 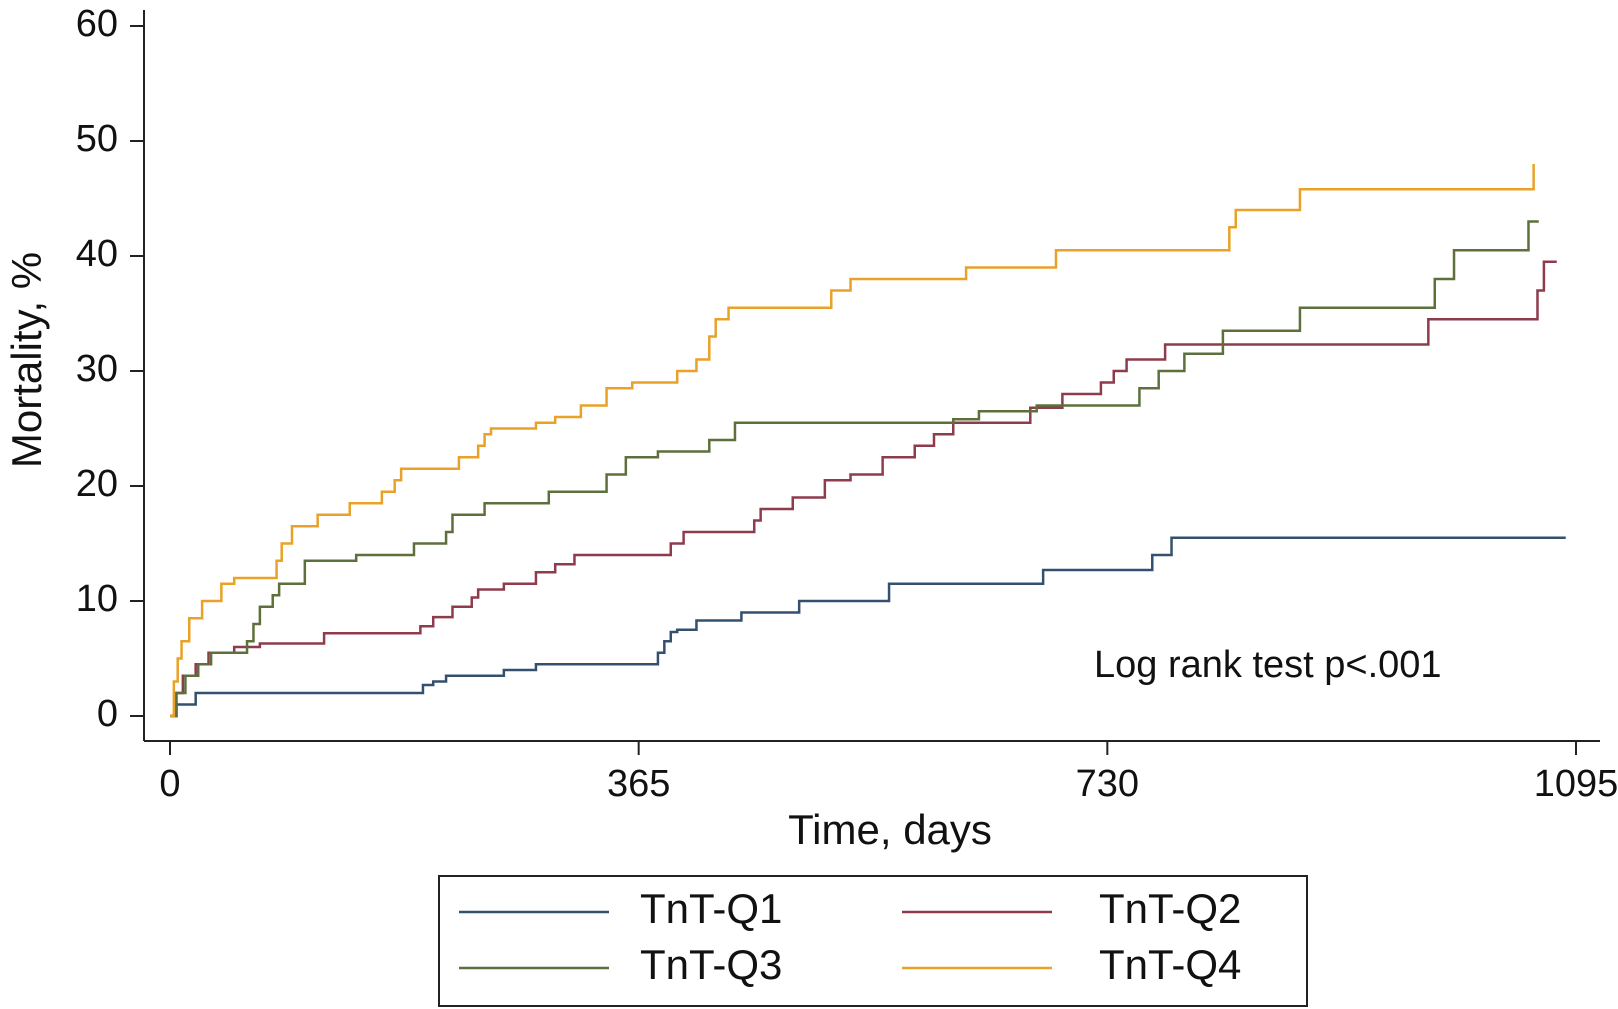 I want to click on y-tick-label: 0, so click(x=107, y=714).